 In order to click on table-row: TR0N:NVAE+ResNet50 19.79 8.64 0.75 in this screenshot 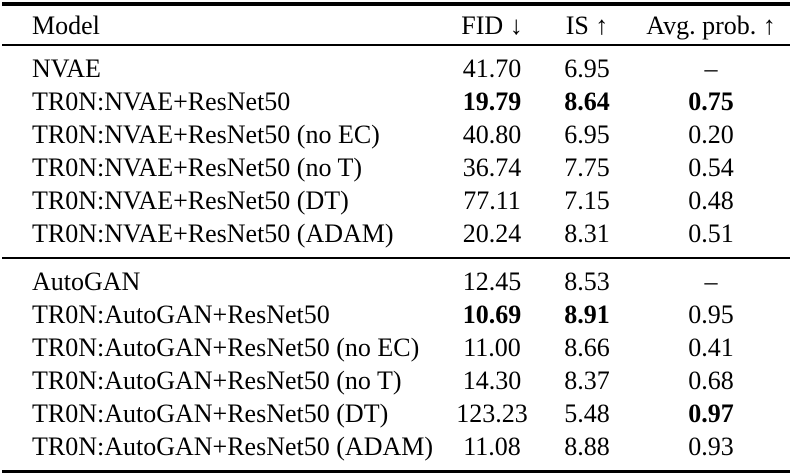, I will do `click(396, 101)`.